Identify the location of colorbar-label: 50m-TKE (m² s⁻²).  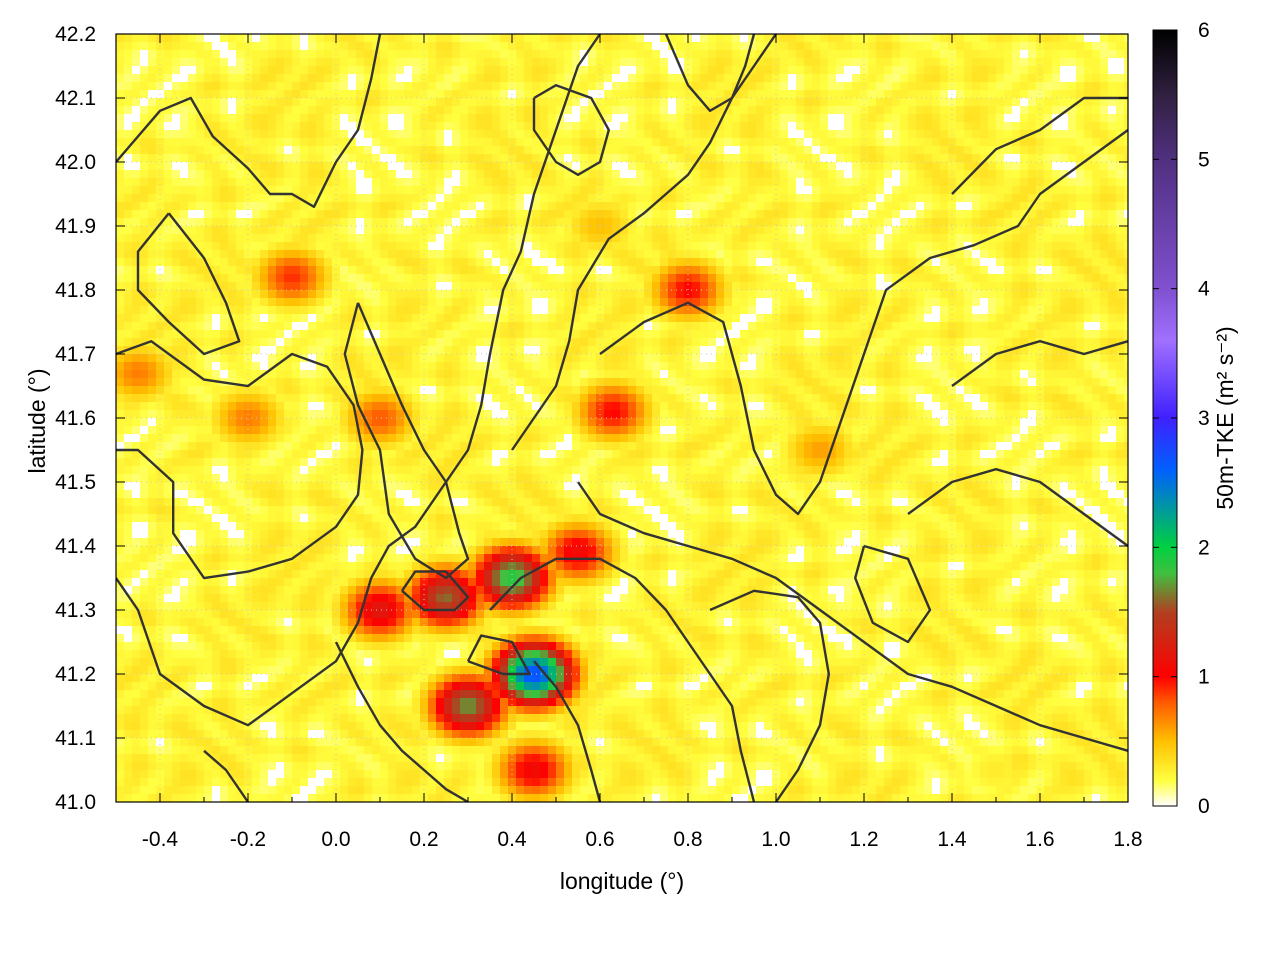
(1225, 417).